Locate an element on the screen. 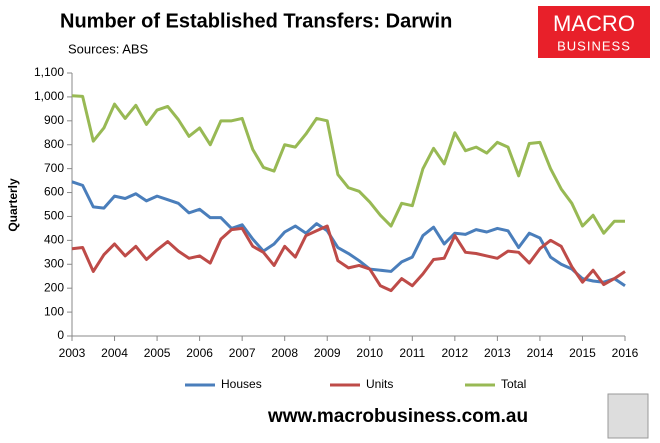  x-tick-label: 2013 is located at coordinates (497, 353).